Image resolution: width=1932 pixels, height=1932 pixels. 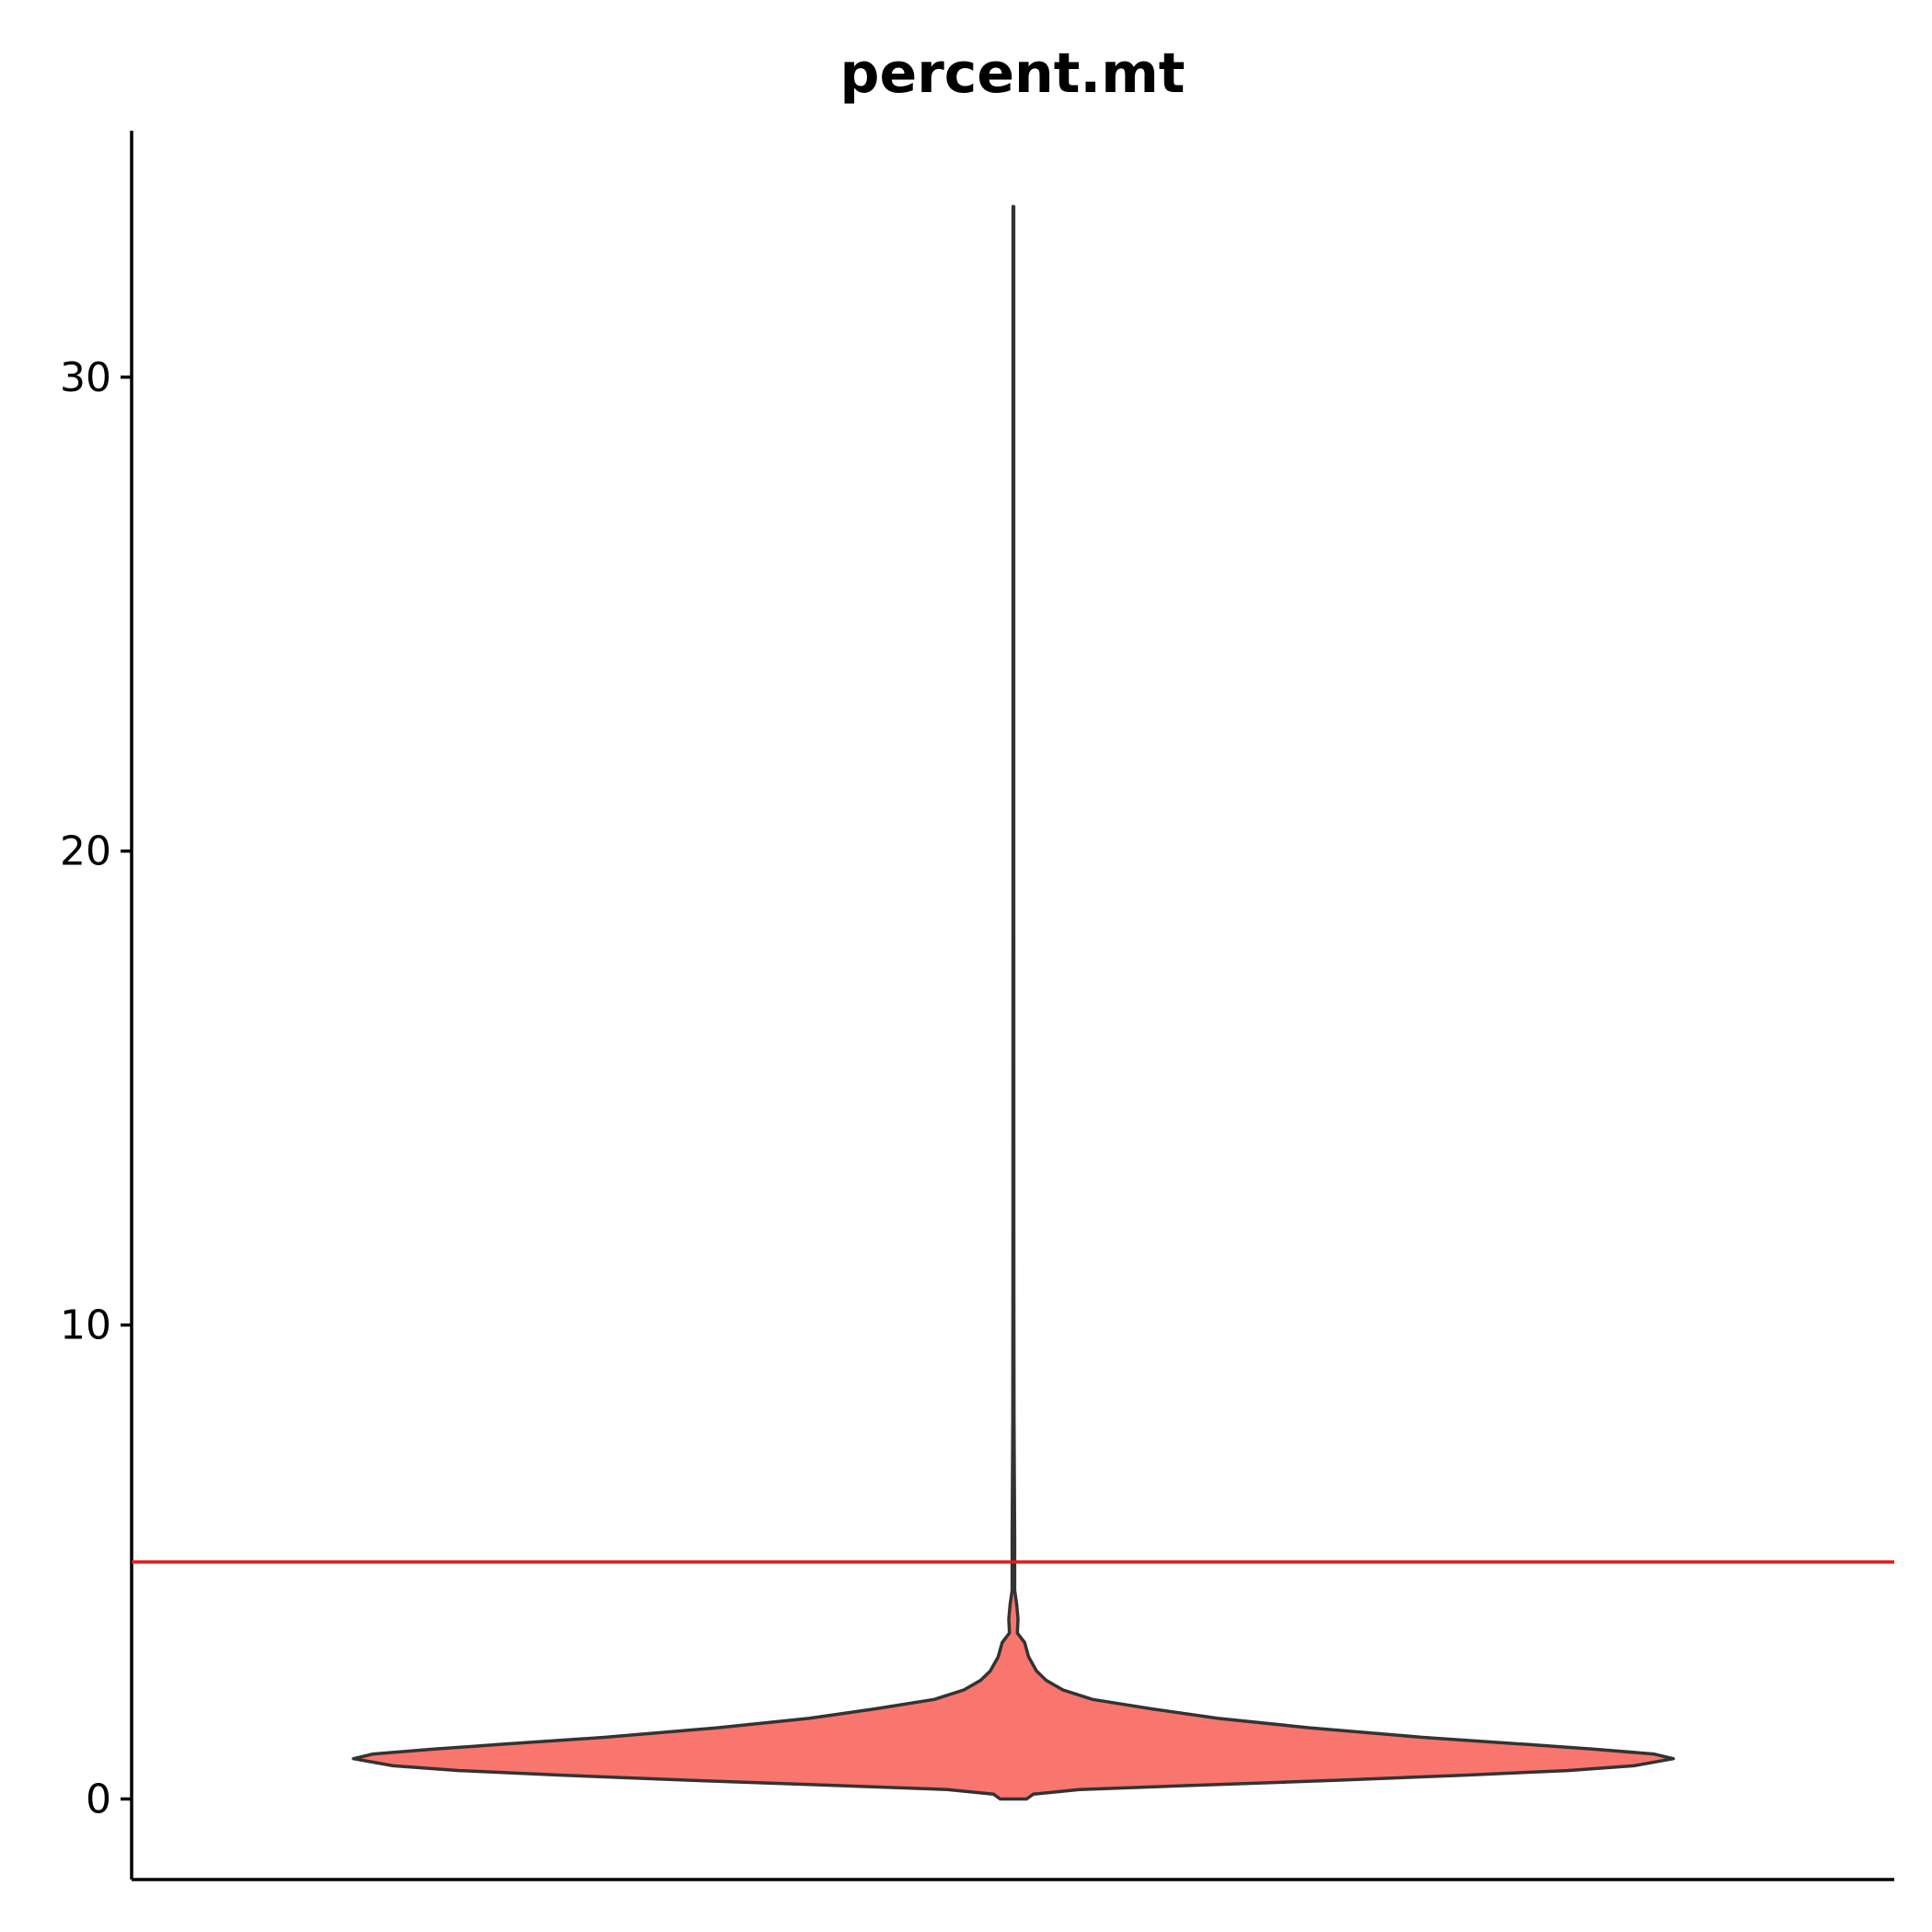 I want to click on chart-title: percent.mt, so click(x=1013, y=73).